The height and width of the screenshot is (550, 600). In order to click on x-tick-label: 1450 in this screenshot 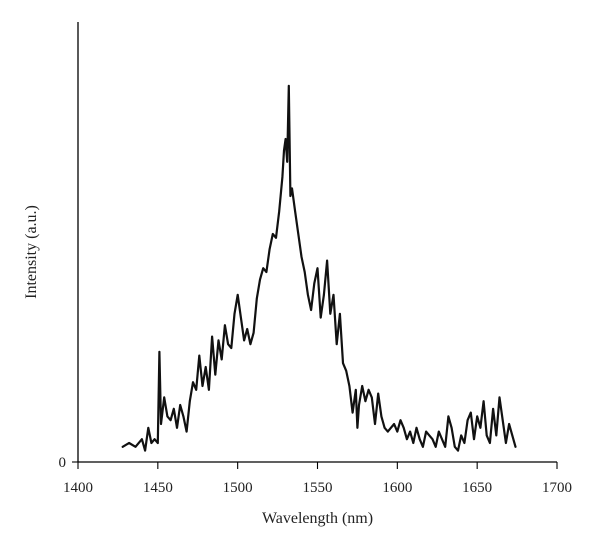, I will do `click(158, 488)`.